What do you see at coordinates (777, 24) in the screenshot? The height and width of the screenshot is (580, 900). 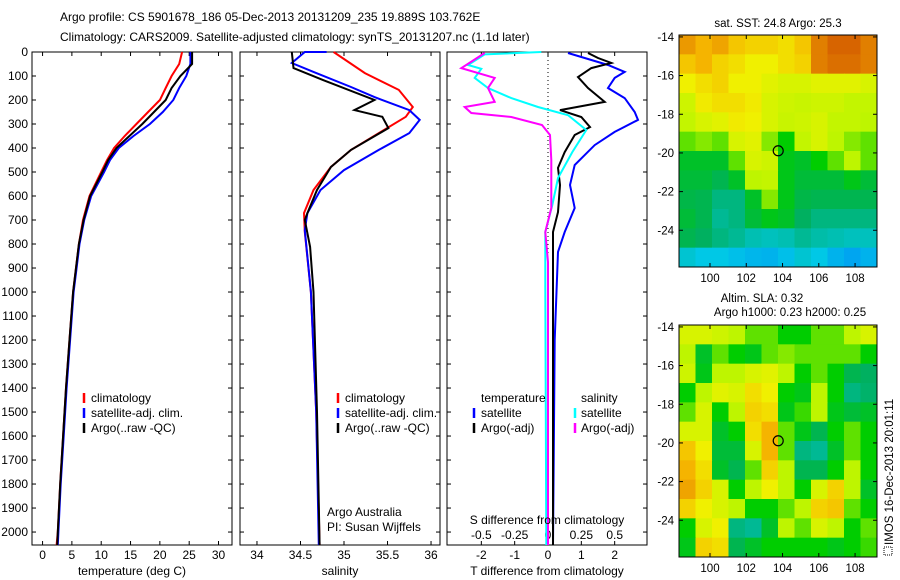 I see `sst-map-title: sat. SST: 24.8 Argo: 25.3` at bounding box center [777, 24].